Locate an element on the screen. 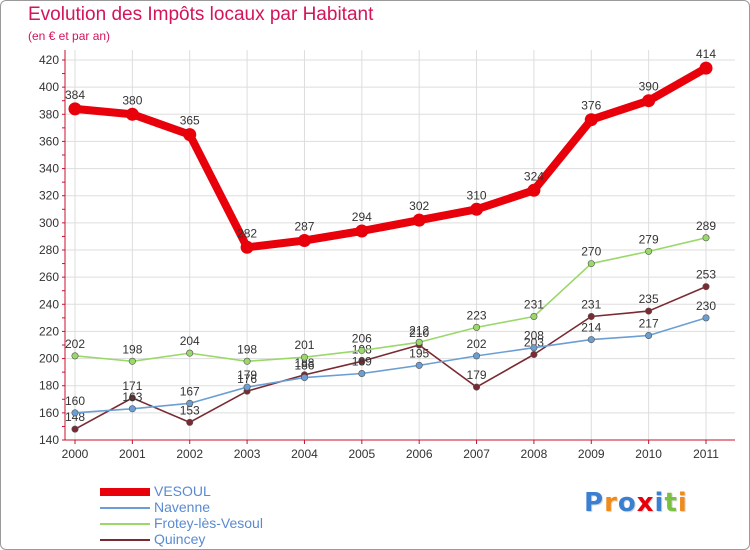 The height and width of the screenshot is (550, 750). data-label: 206 is located at coordinates (362, 338).